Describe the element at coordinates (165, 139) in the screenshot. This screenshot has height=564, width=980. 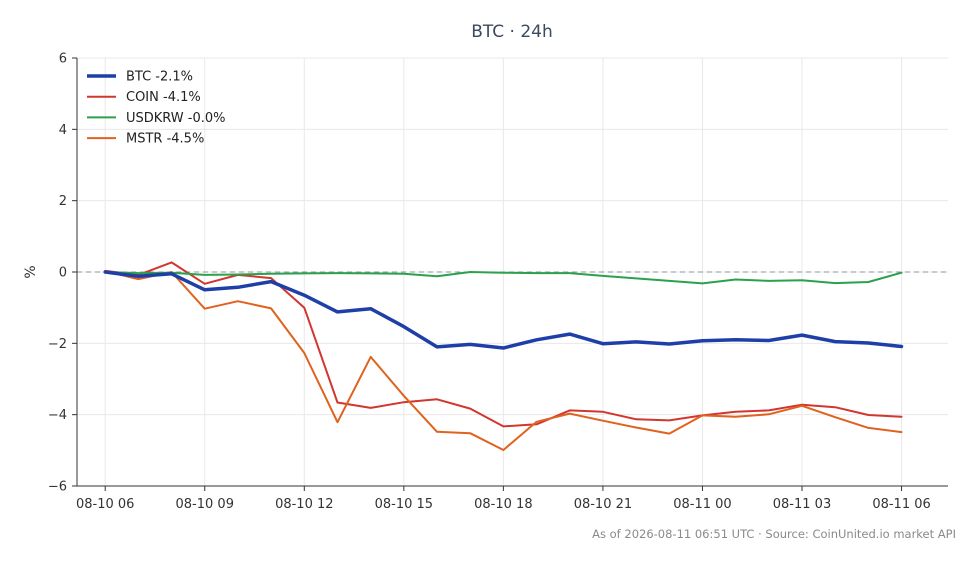
I see `legend-label: MSTR -4.5%` at that location.